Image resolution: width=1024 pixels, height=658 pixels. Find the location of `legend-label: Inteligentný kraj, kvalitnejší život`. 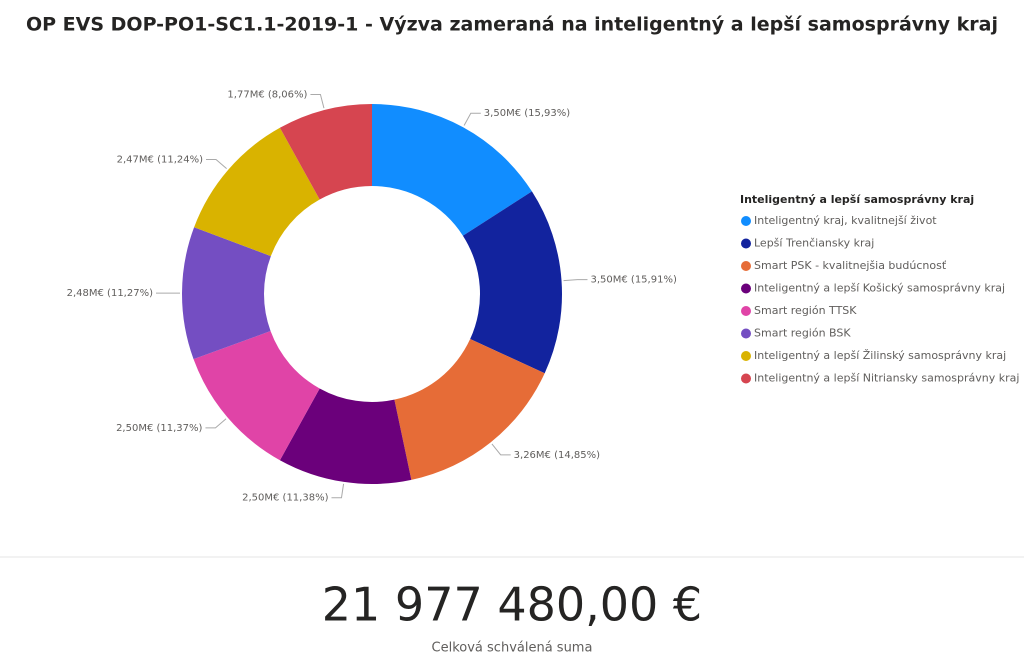

legend-label: Inteligentný kraj, kvalitnejší život is located at coordinates (845, 220).